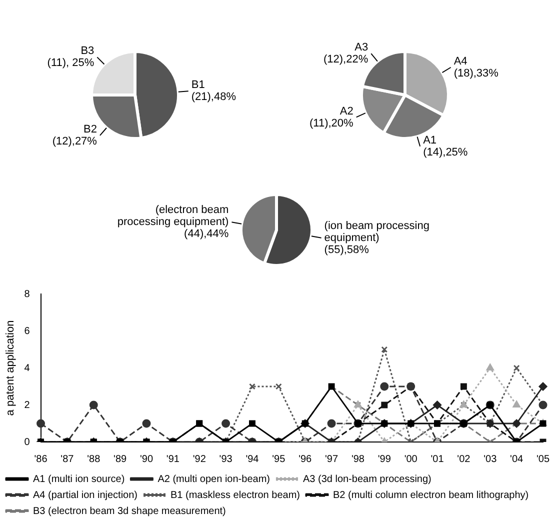 The height and width of the screenshot is (526, 553). What do you see at coordinates (491, 459) in the screenshot?
I see `x-tick-label: '03` at bounding box center [491, 459].